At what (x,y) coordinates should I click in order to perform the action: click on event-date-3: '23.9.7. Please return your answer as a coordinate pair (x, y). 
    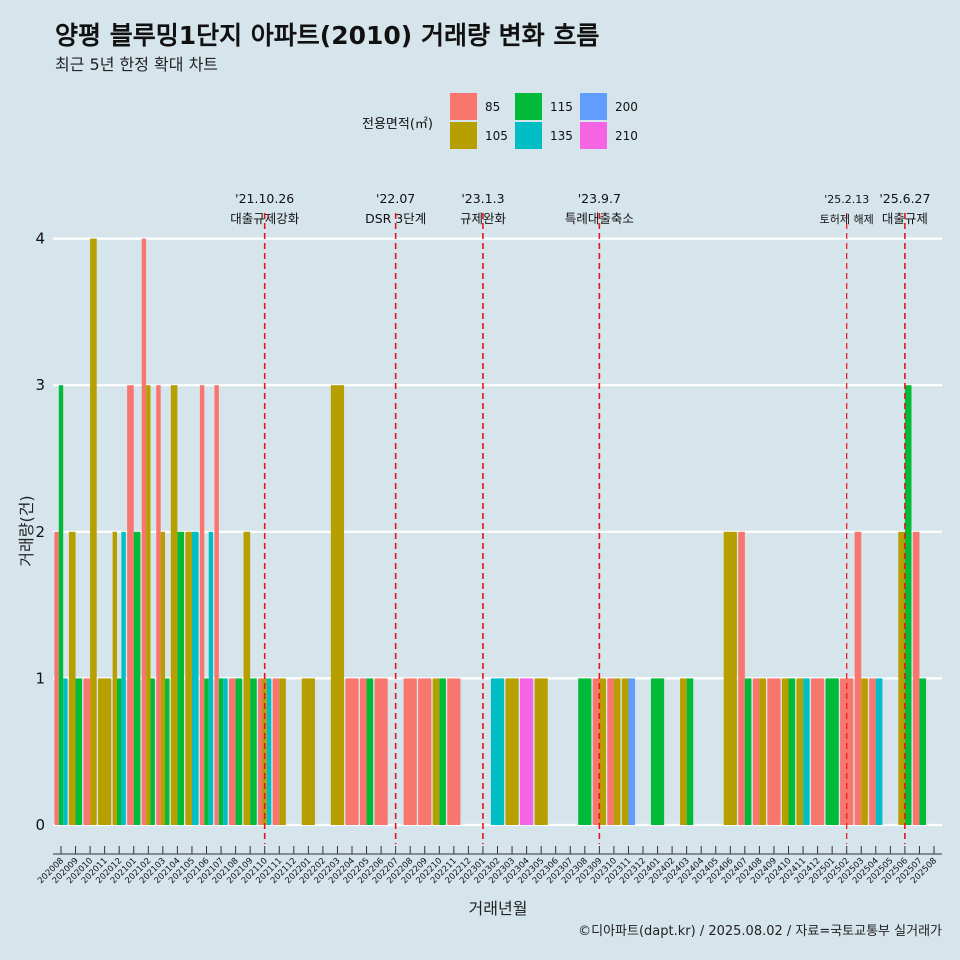
    Looking at the image, I should click on (599, 198).